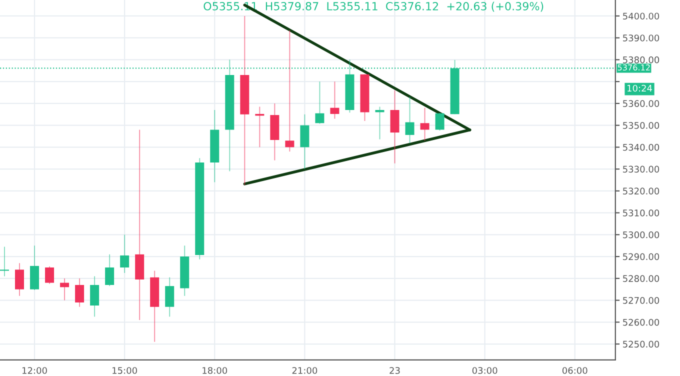  I want to click on y-tick-label: 5300.00, so click(641, 234).